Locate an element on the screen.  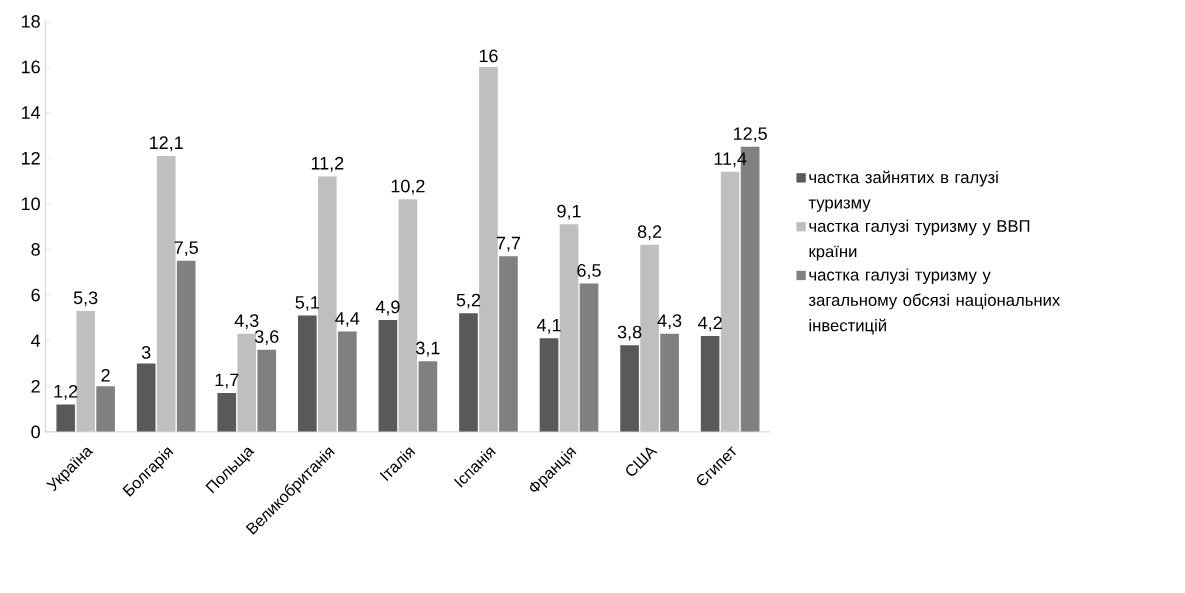
y-tick-label: 16 is located at coordinates (30, 67).